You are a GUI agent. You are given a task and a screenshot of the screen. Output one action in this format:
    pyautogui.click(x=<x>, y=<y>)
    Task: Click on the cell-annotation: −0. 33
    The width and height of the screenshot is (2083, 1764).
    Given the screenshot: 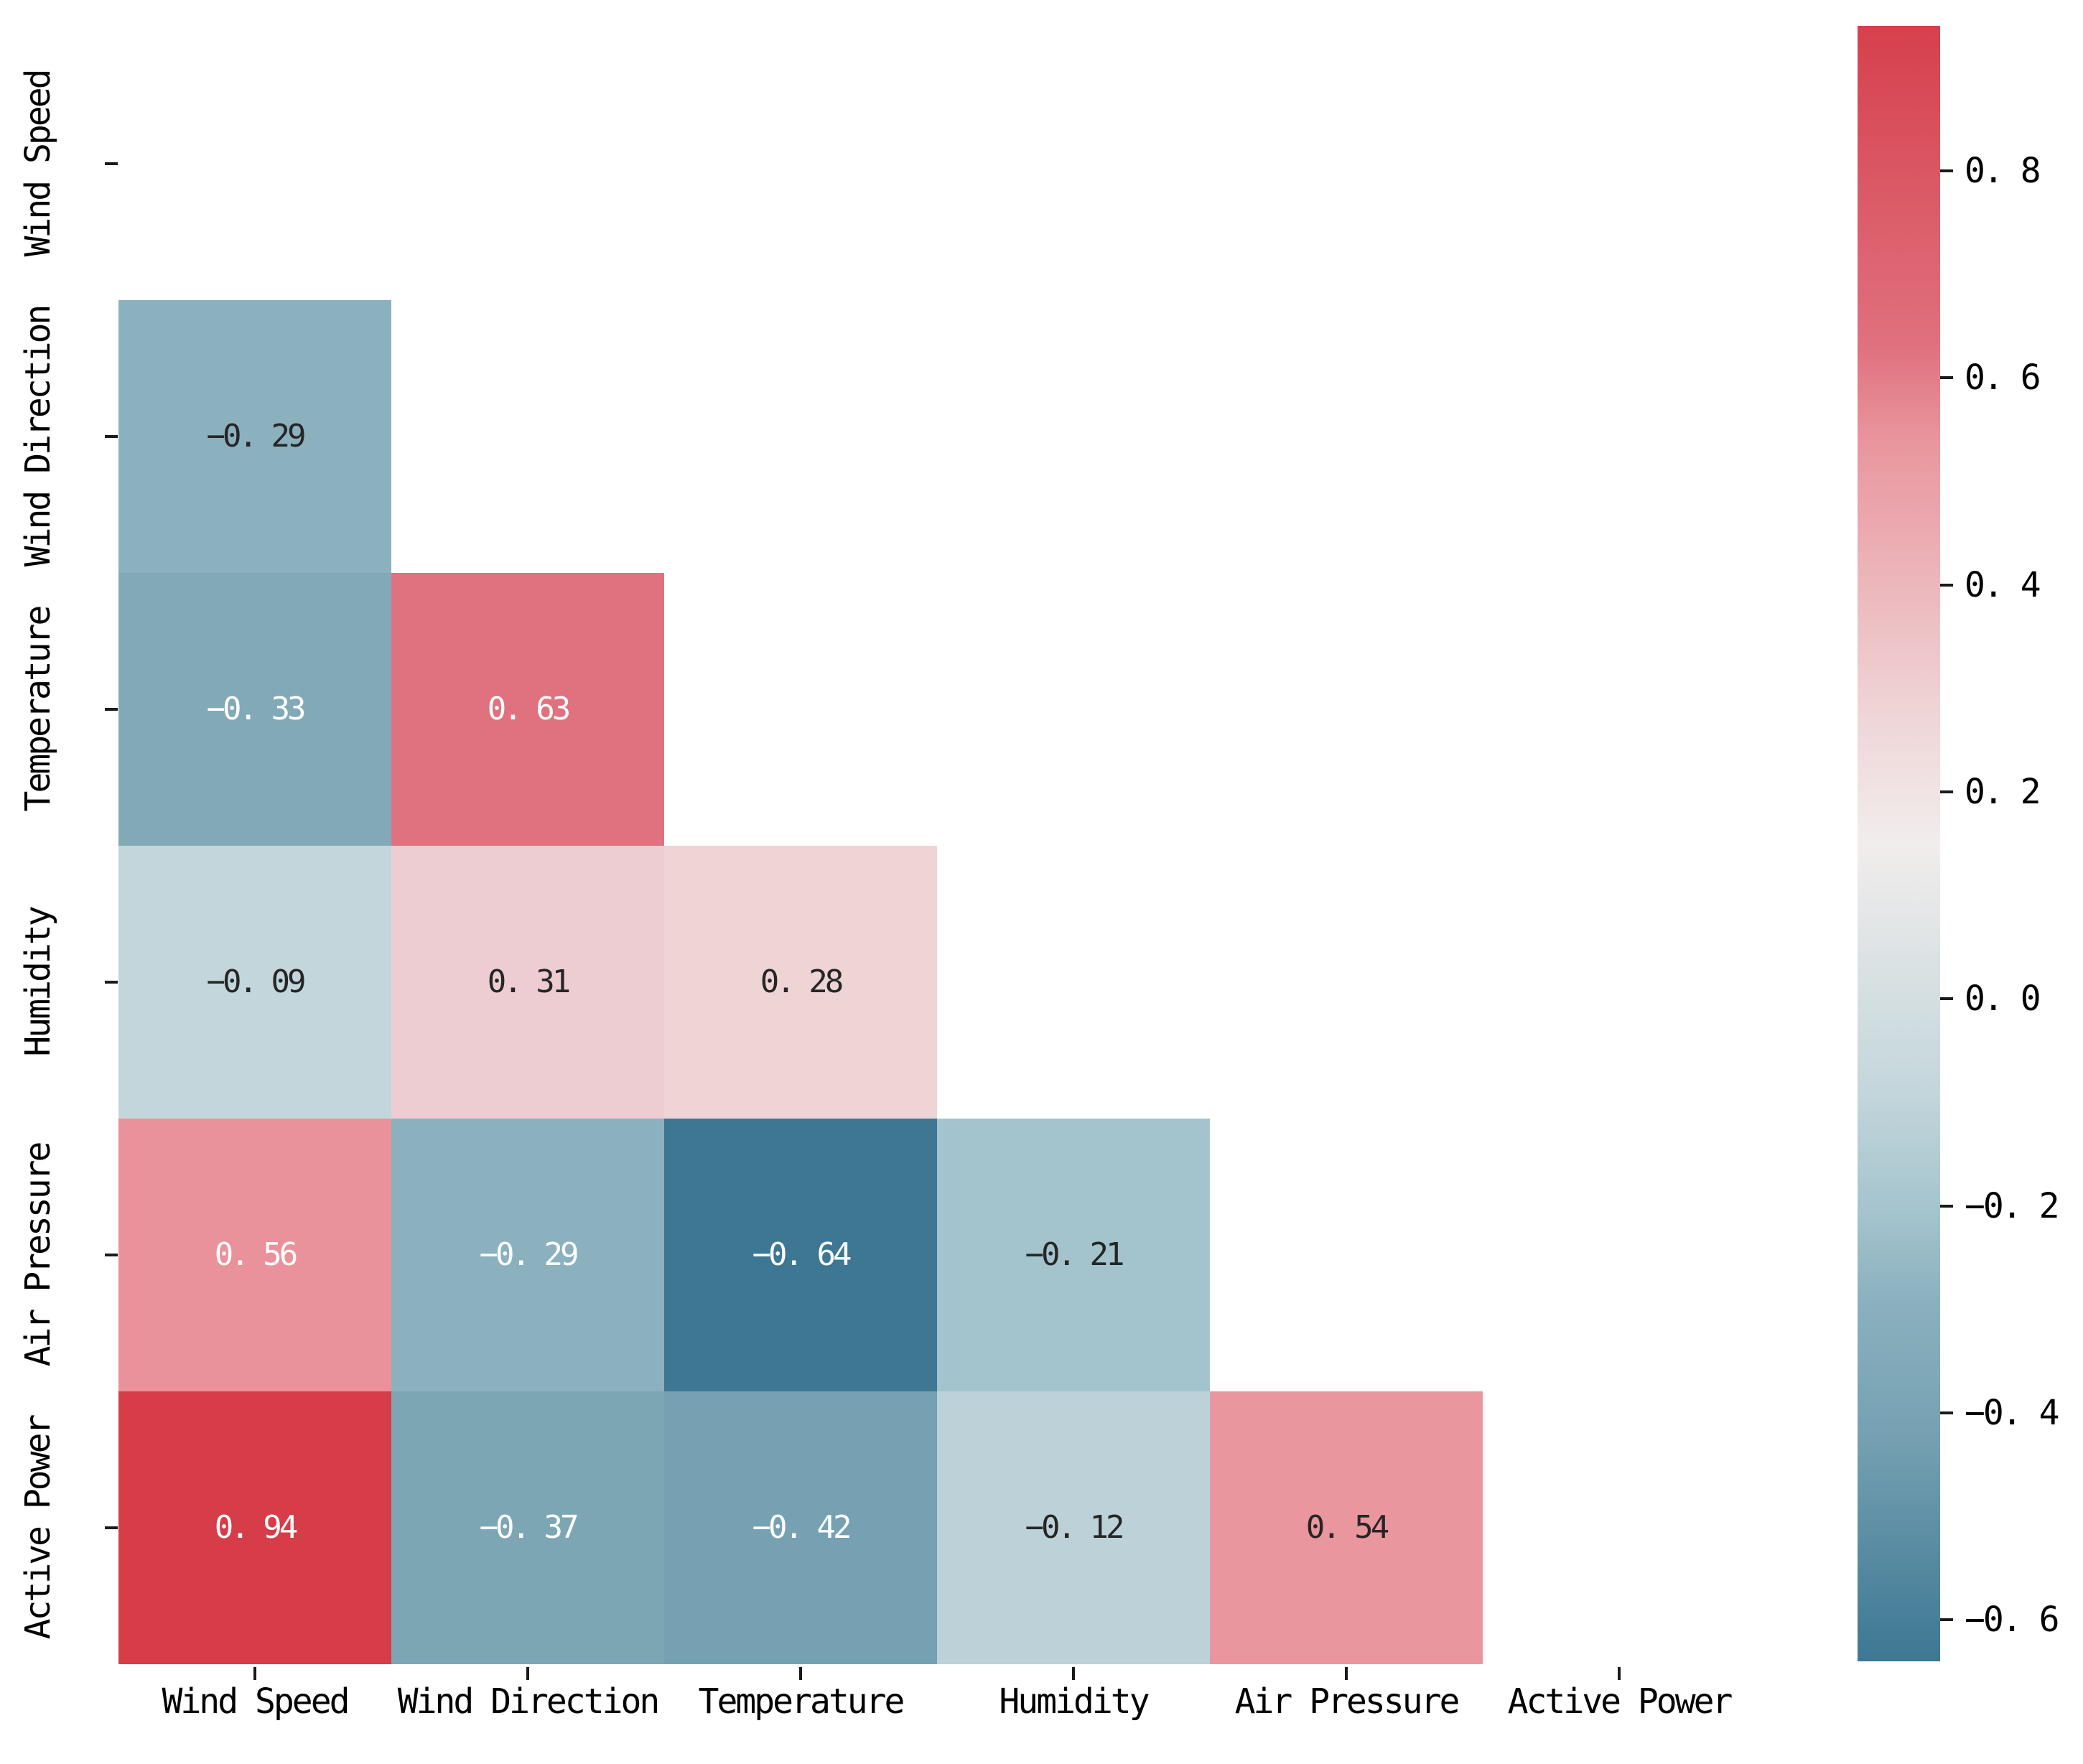 What is the action you would take?
    pyautogui.click(x=256, y=709)
    